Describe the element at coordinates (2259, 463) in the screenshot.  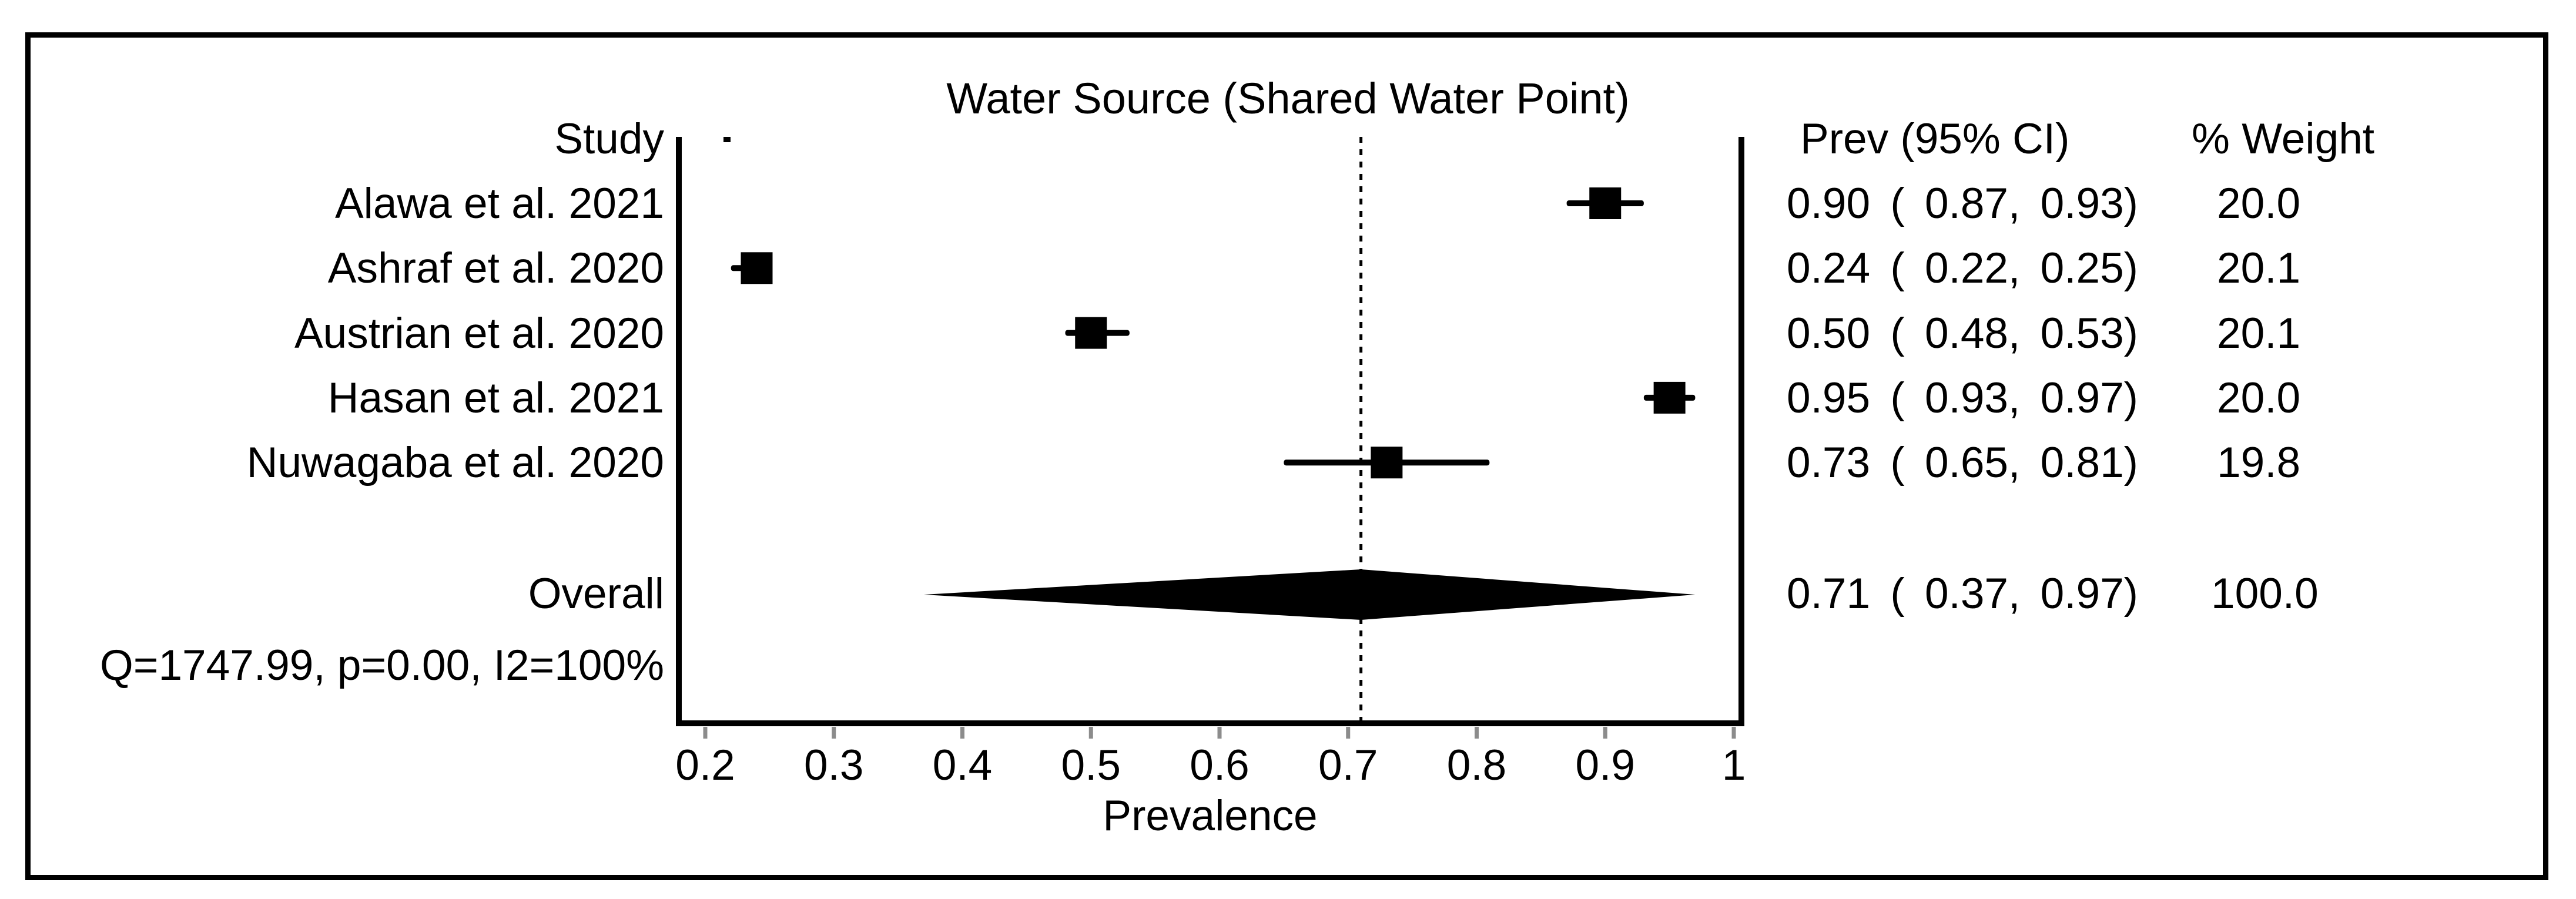
I see `weight-value: 19.8` at that location.